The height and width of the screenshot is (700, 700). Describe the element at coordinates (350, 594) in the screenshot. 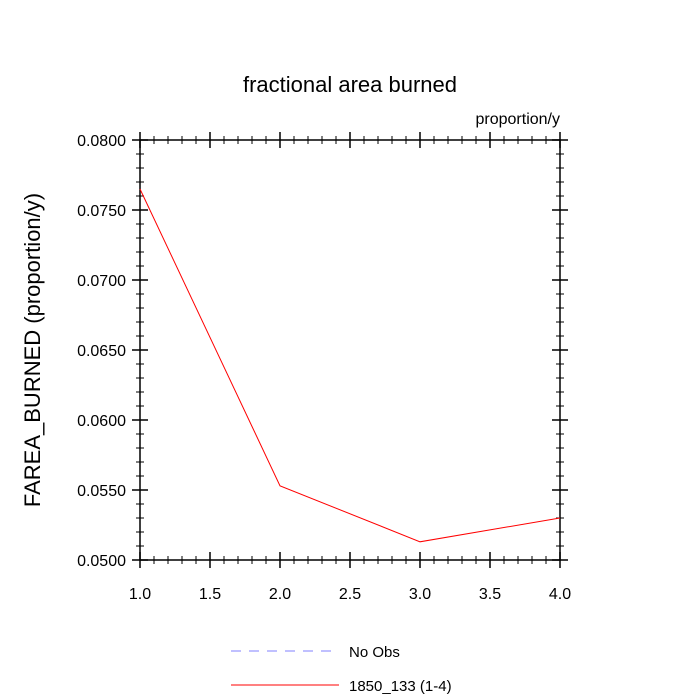

I see `x-tick-label: 2.5` at that location.